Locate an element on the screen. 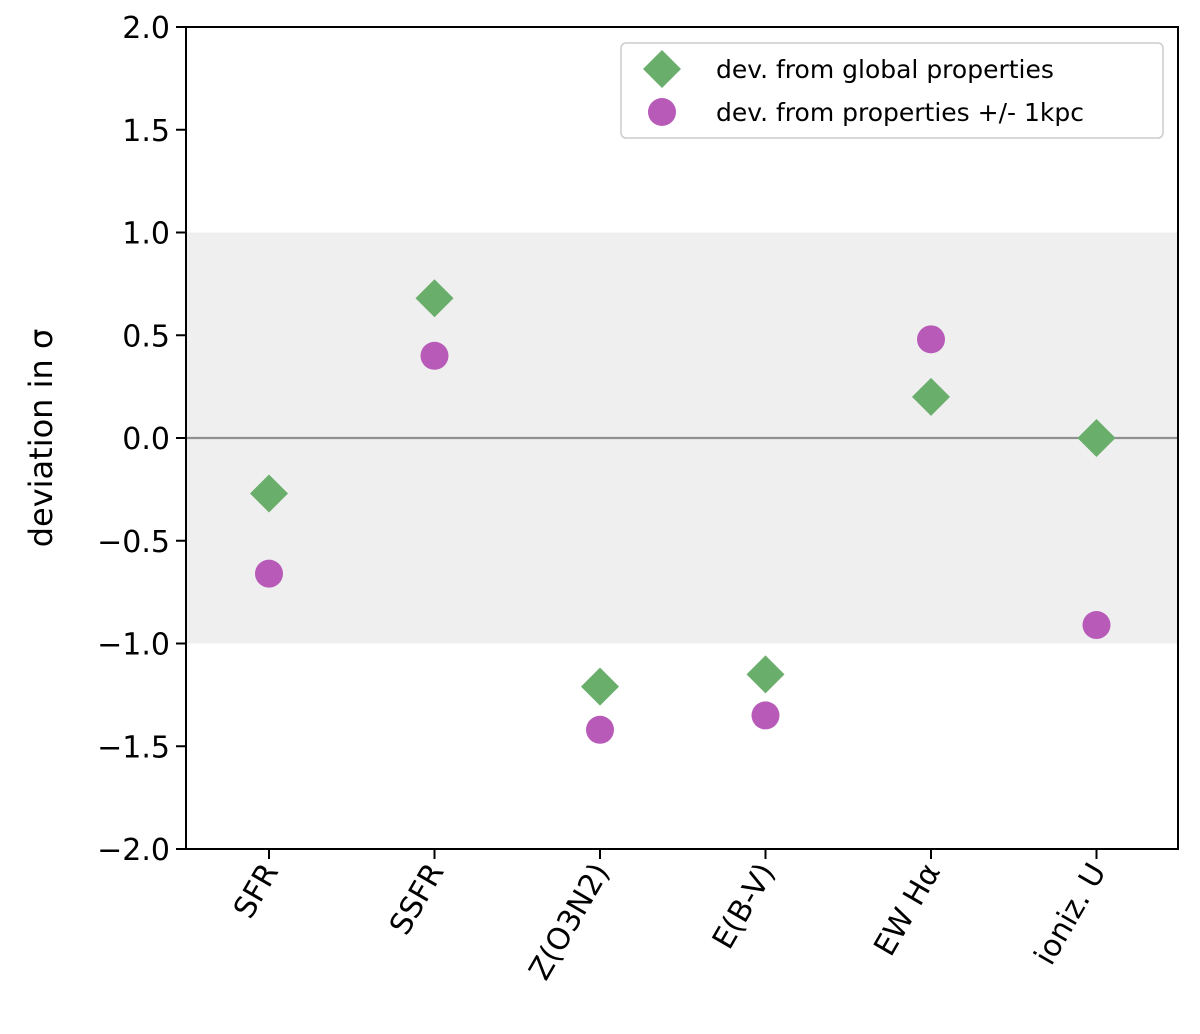  legend-circle-icon is located at coordinates (662, 112).